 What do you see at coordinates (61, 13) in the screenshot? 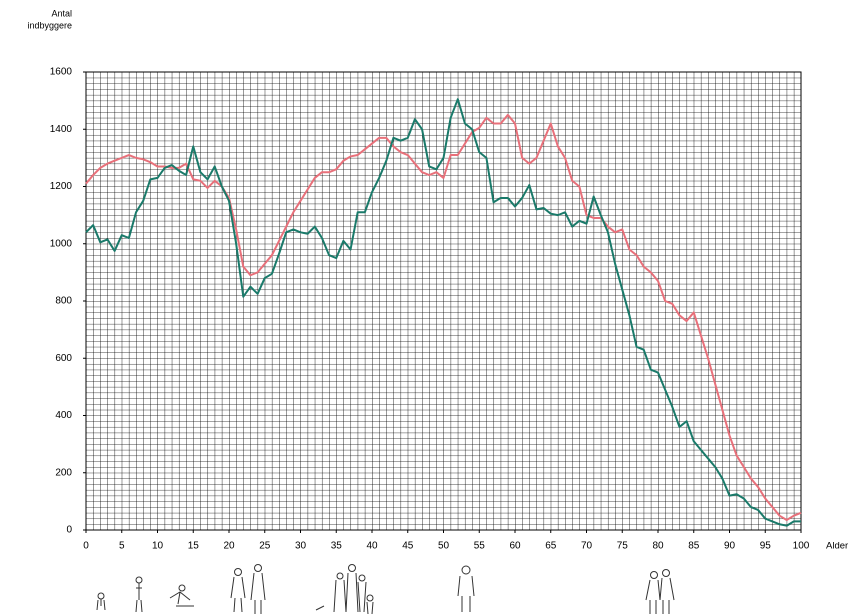
I see `y-axis-label: Antal` at bounding box center [61, 13].